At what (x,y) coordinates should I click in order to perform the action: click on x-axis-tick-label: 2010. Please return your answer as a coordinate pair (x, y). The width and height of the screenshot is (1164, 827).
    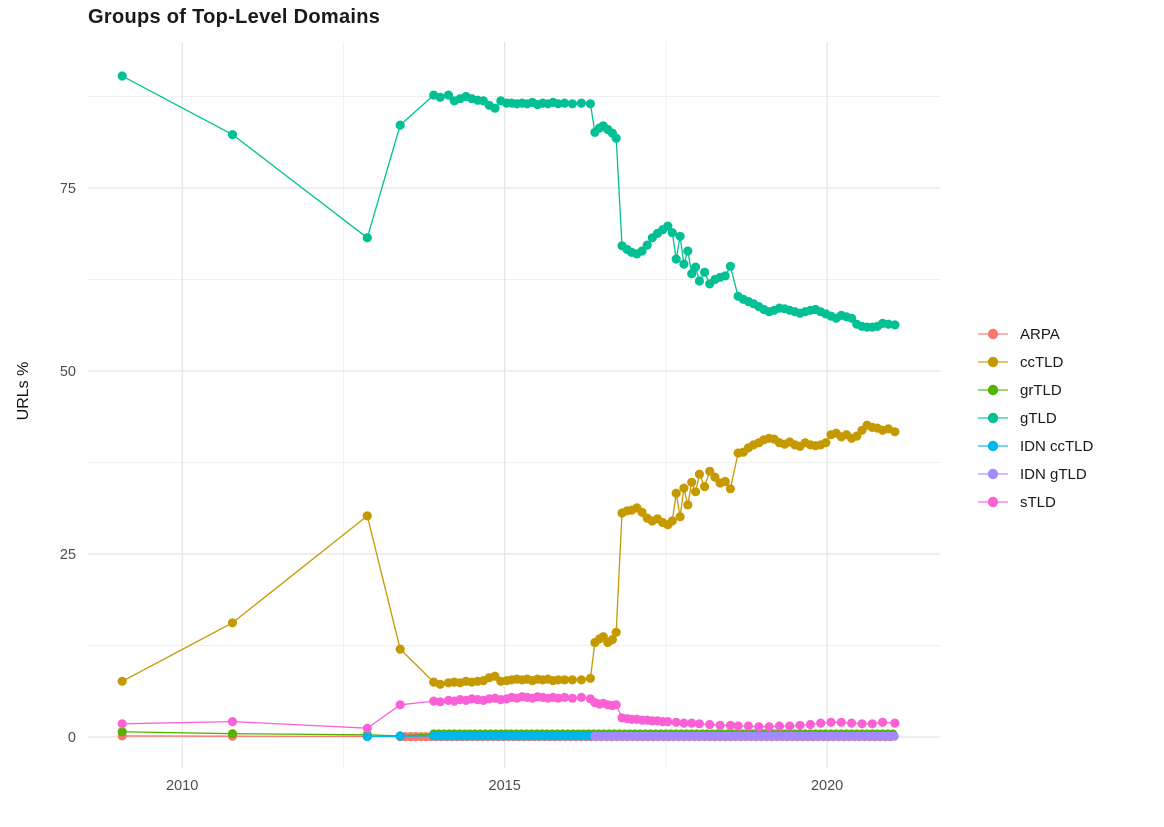
    Looking at the image, I should click on (182, 786).